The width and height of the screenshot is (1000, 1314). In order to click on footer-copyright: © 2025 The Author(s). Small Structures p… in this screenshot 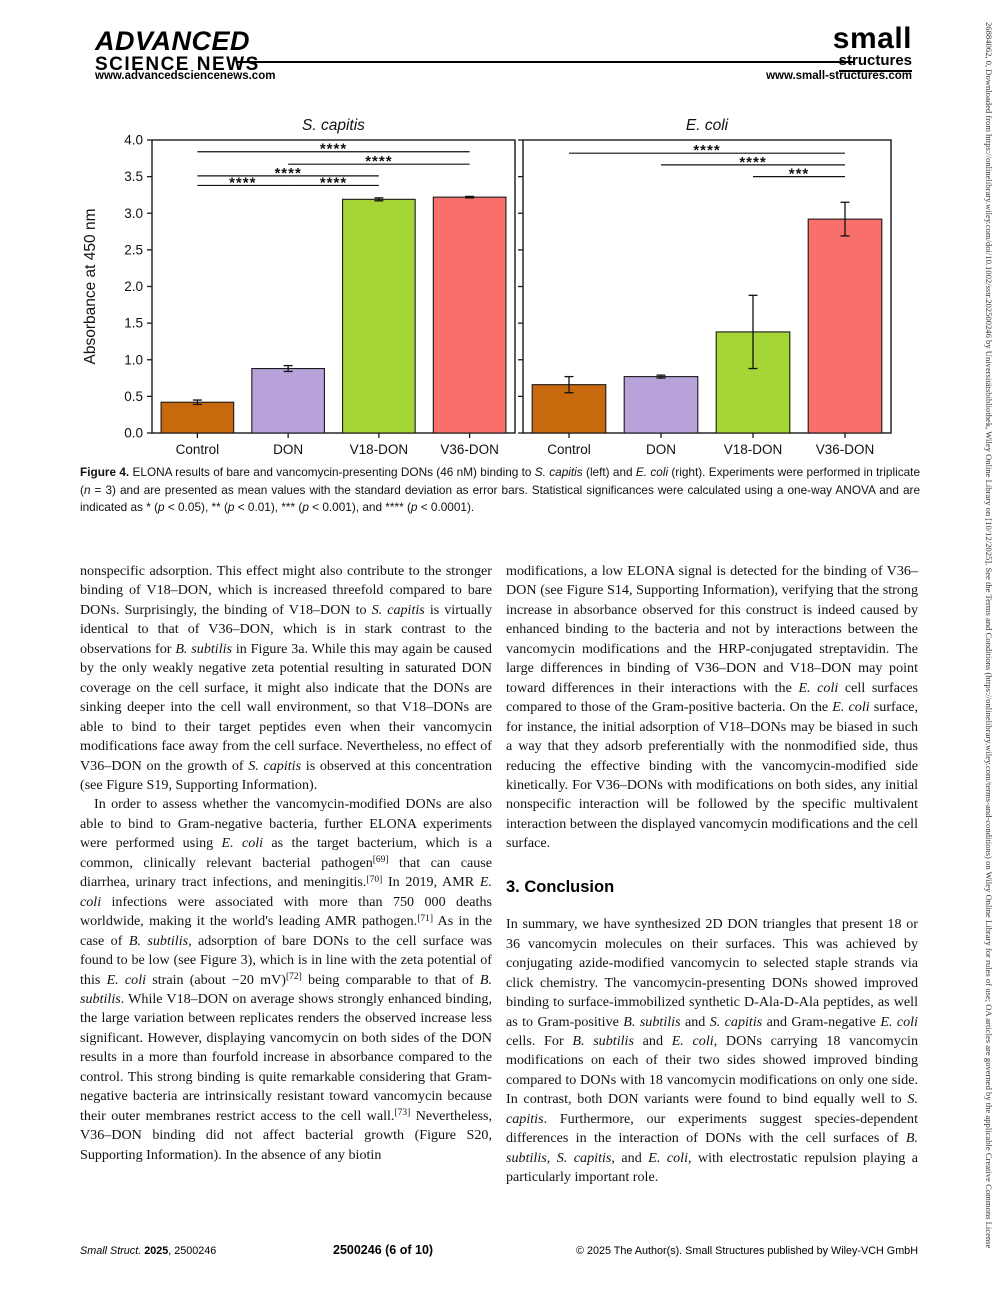, I will do `click(747, 1251)`.